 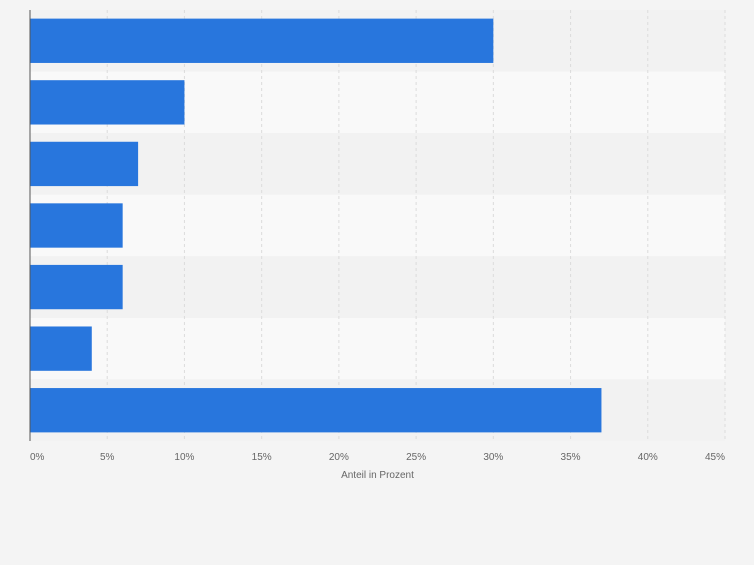 I want to click on x-tick-label: 30%, so click(x=493, y=457).